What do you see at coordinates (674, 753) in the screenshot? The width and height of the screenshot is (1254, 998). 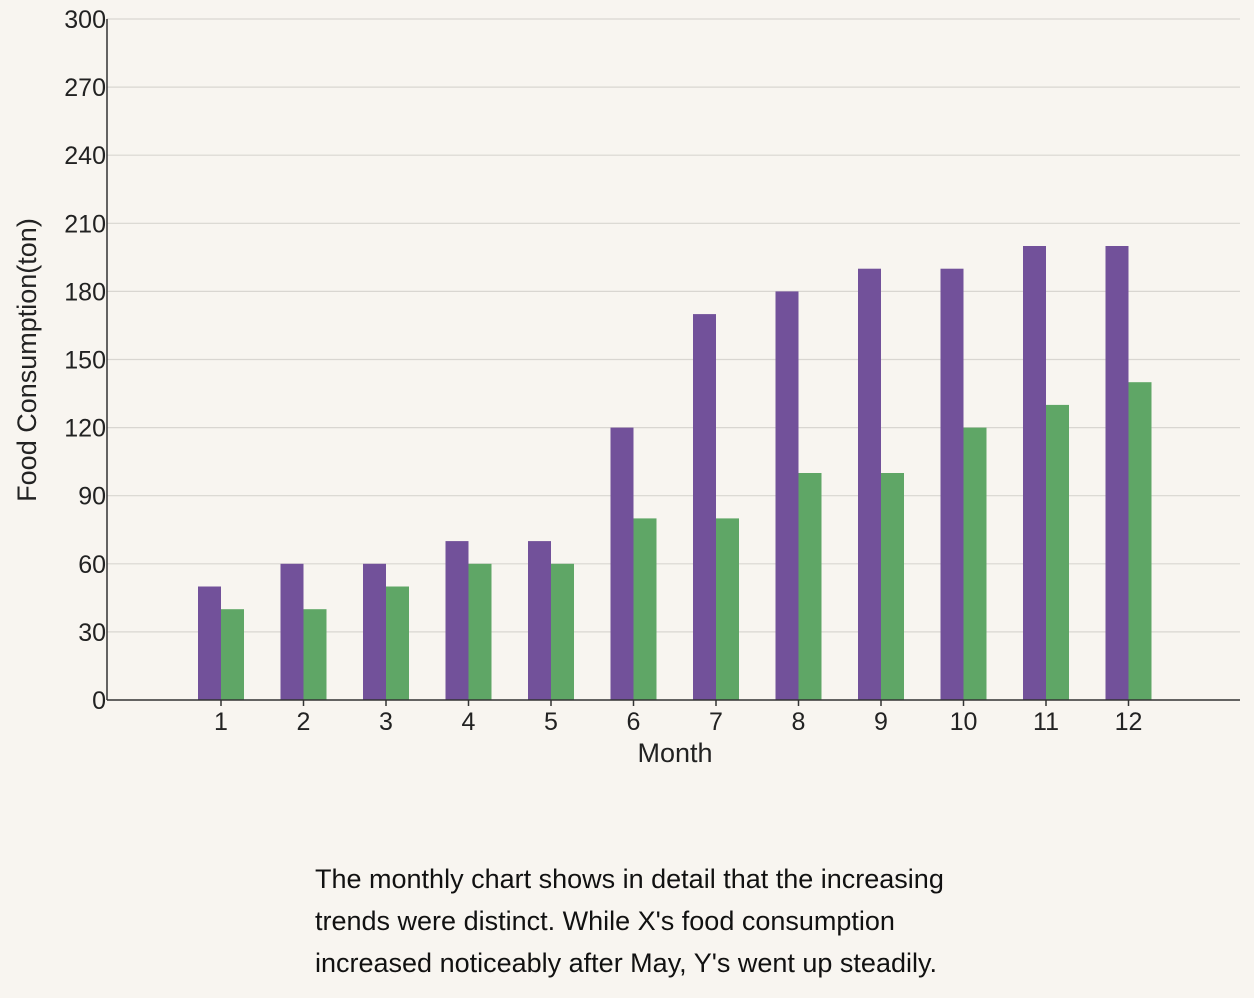 I see `x-axis-label: Month` at bounding box center [674, 753].